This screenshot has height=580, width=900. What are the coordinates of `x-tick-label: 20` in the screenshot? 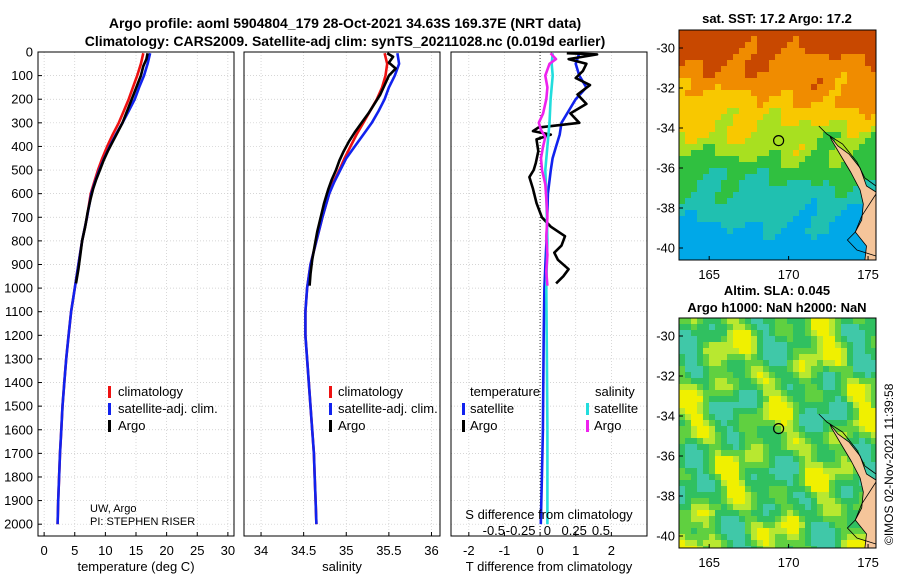 It's located at (166, 550).